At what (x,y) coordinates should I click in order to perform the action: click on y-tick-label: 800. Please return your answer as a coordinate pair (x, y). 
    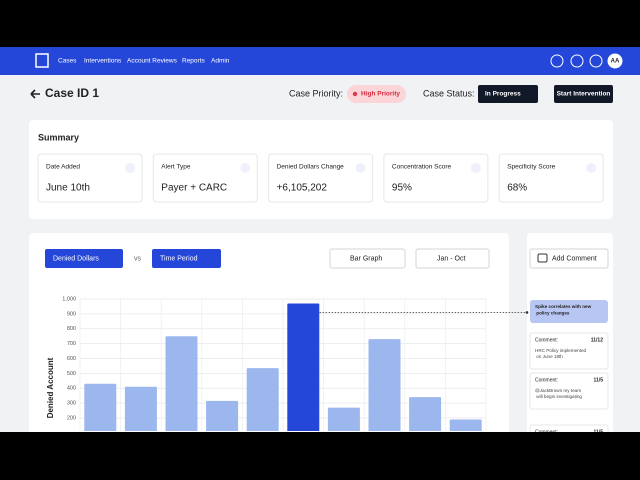
    Looking at the image, I should click on (71, 329).